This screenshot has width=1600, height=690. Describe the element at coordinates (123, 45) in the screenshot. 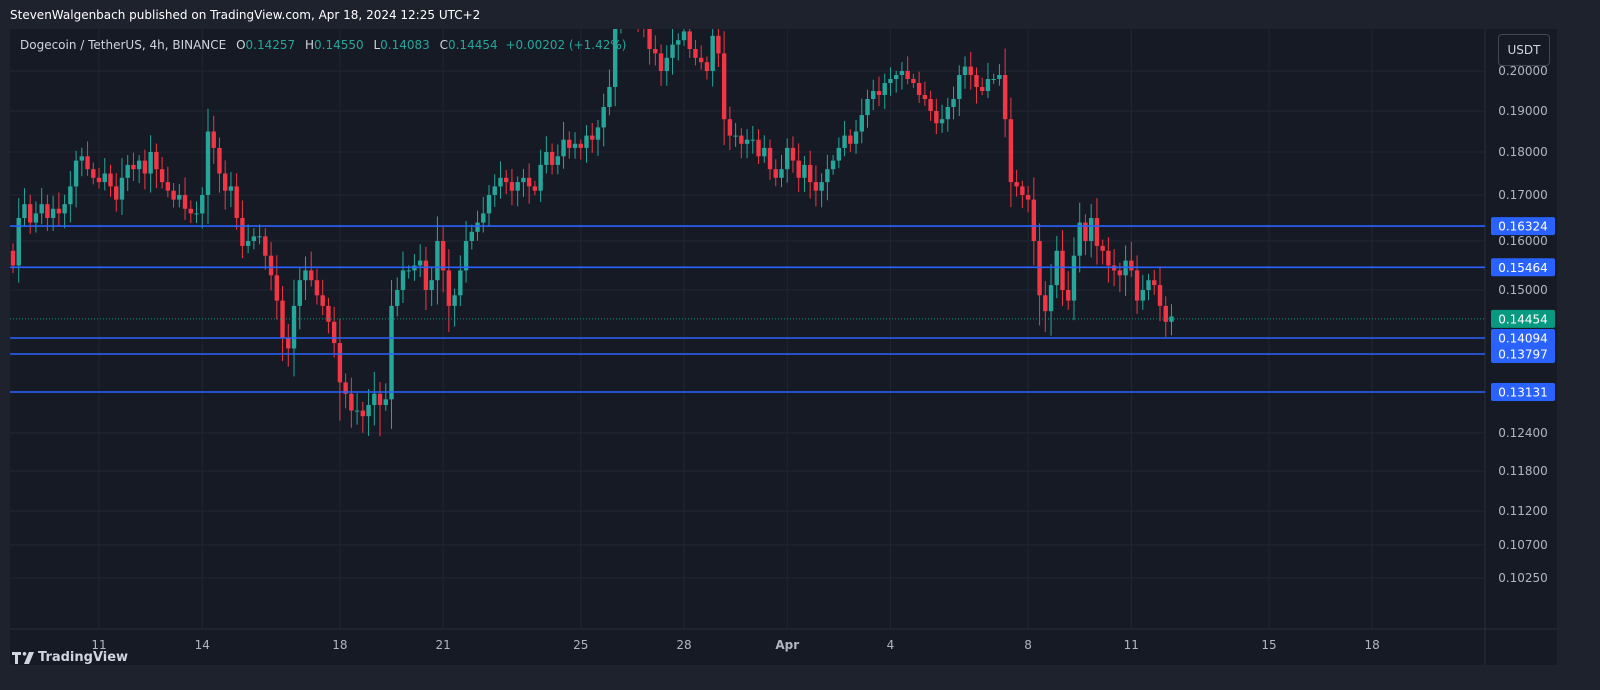

I see `symbol-title: Dogecoin / TetherUS, 4h, BINANCE` at that location.